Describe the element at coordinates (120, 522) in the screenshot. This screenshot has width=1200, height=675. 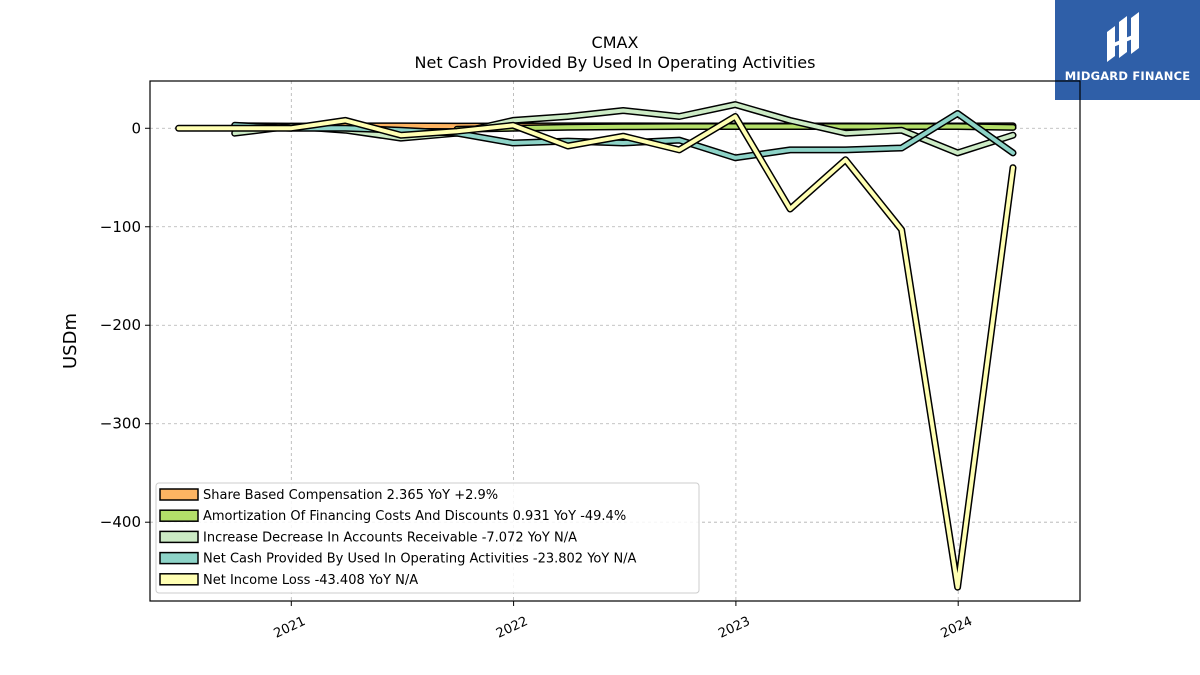
I see `y-tick-label: −400` at that location.